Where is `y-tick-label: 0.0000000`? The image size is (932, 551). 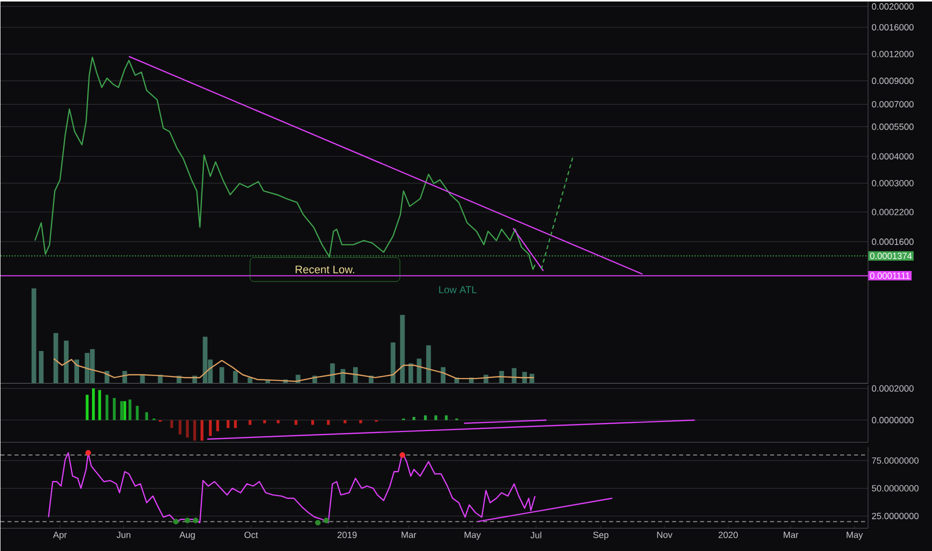 y-tick-label: 0.0000000 is located at coordinates (893, 420).